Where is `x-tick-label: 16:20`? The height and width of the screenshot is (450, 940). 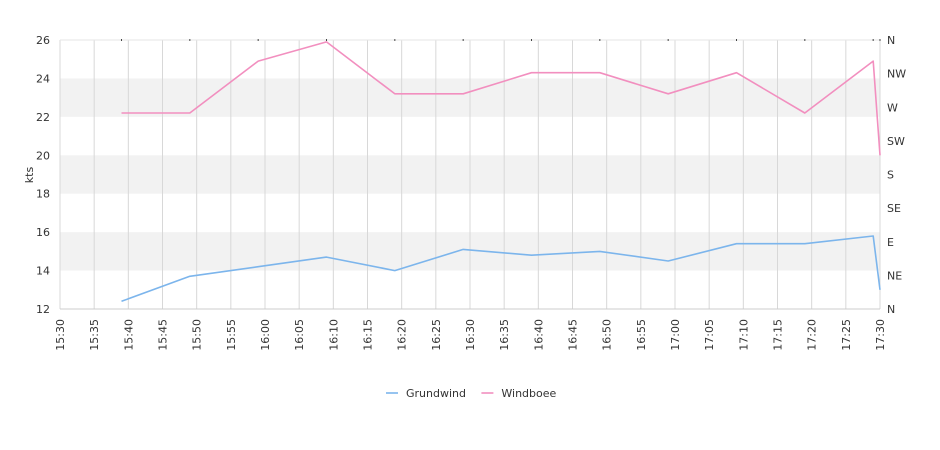
x-tick-label: 16:20 is located at coordinates (402, 335).